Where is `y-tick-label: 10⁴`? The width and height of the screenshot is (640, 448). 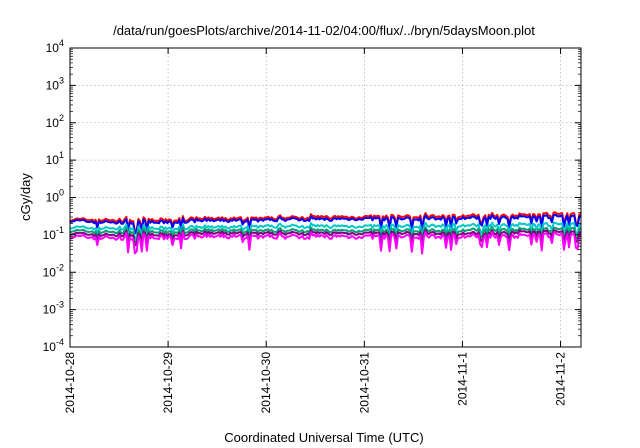 y-tick-label: 10⁴ is located at coordinates (55, 46).